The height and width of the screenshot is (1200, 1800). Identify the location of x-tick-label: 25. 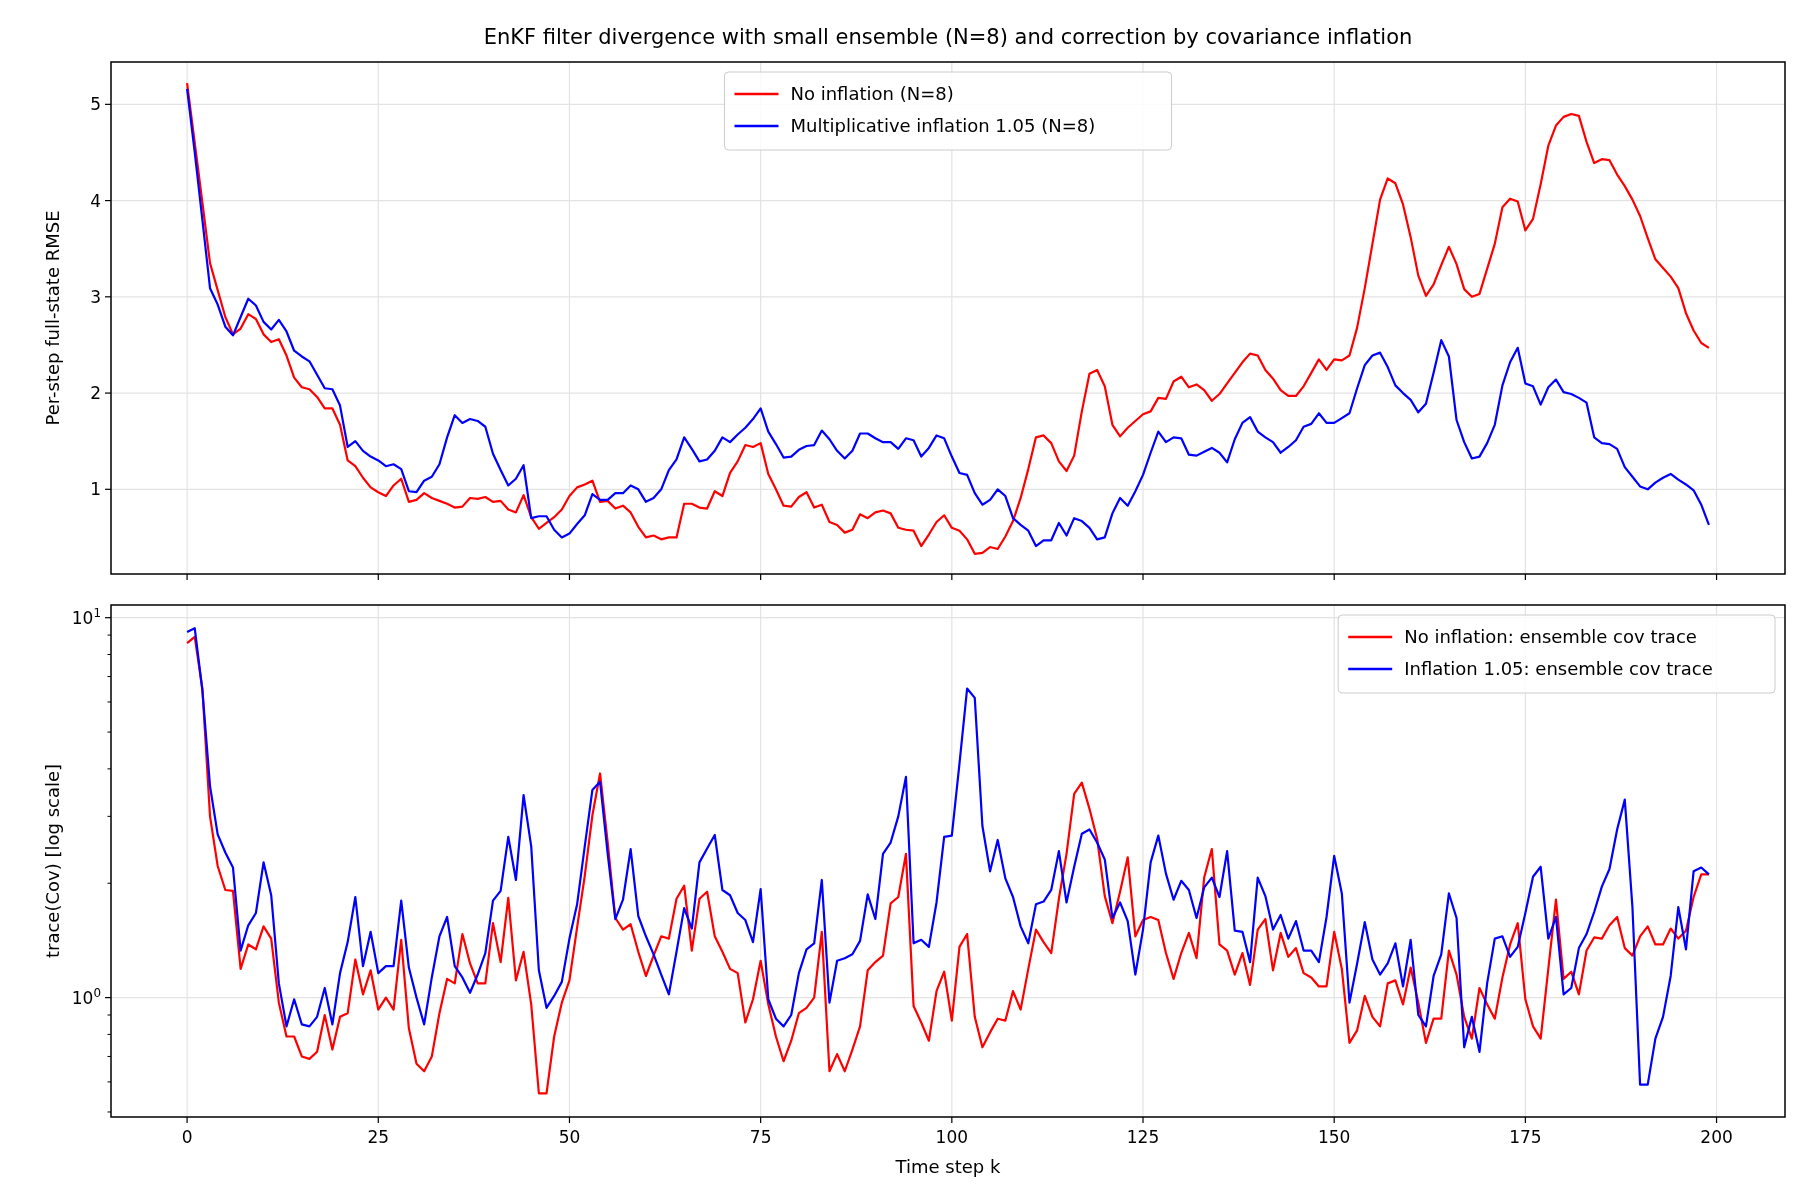
(378, 1137).